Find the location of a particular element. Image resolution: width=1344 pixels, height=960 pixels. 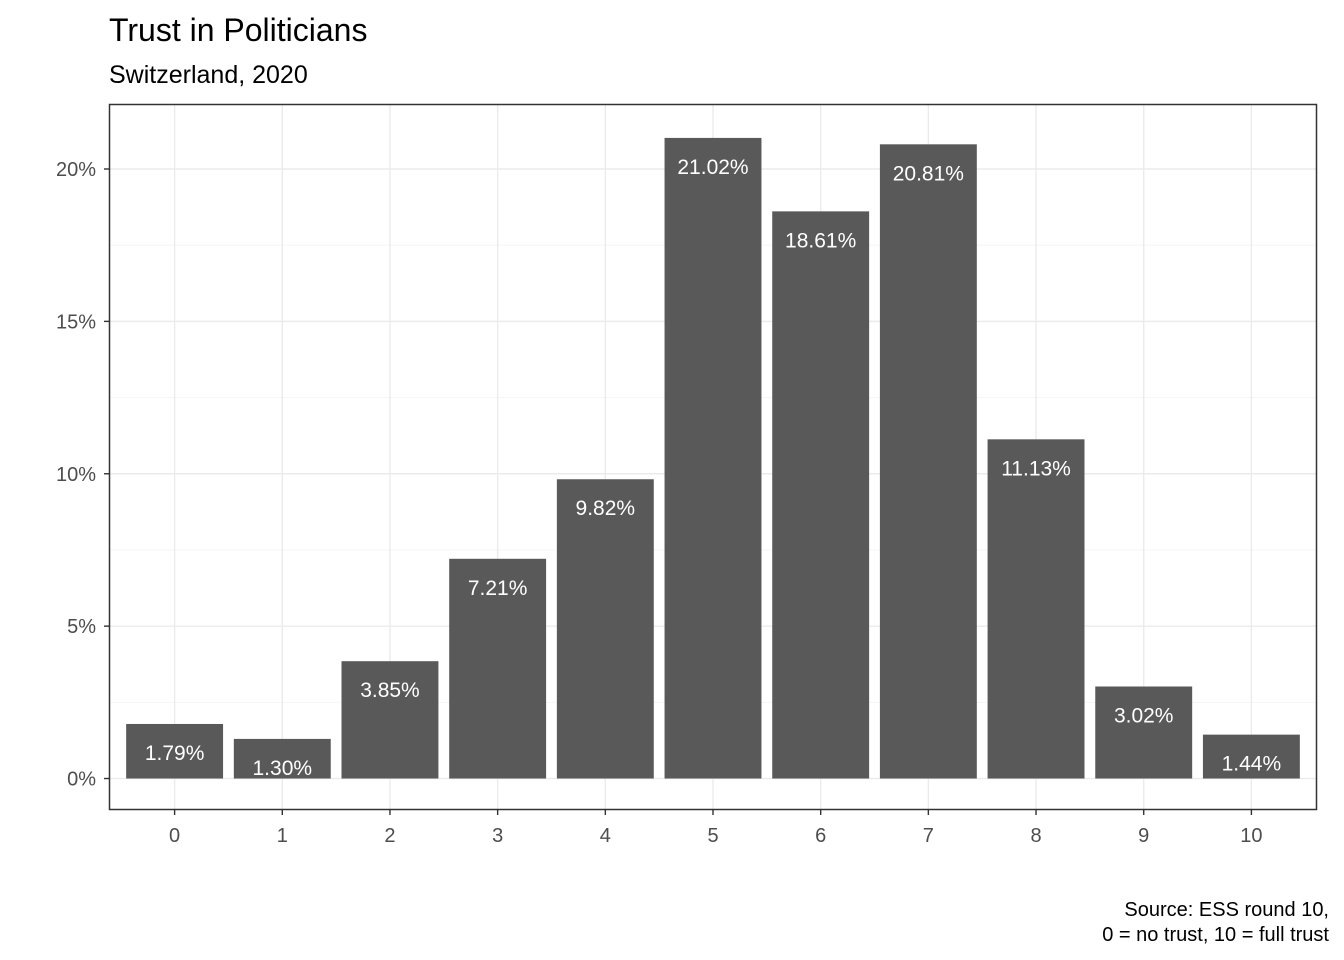

x-tick-label: 5 is located at coordinates (712, 836).